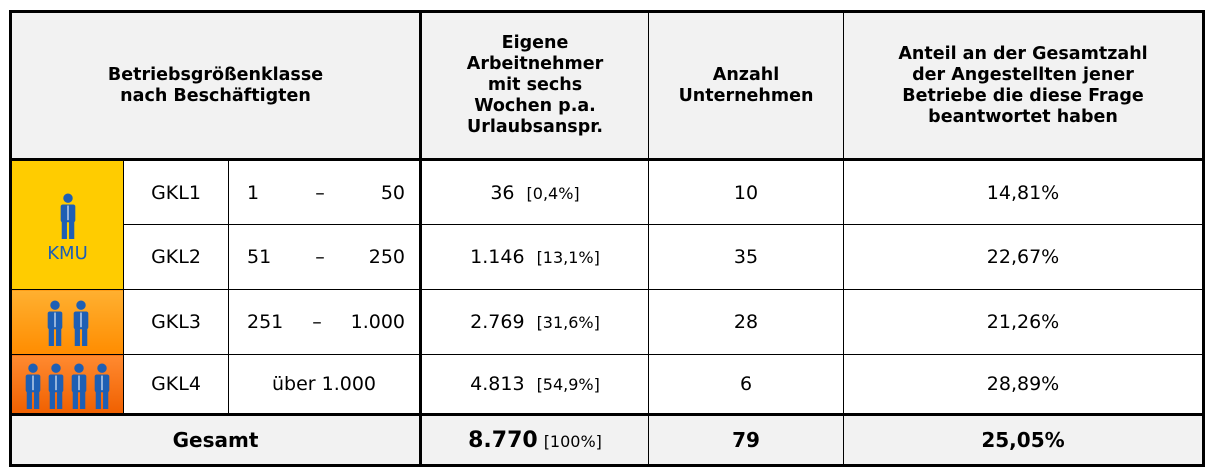  Describe the element at coordinates (746, 439) in the screenshot. I see `cell: 79` at that location.